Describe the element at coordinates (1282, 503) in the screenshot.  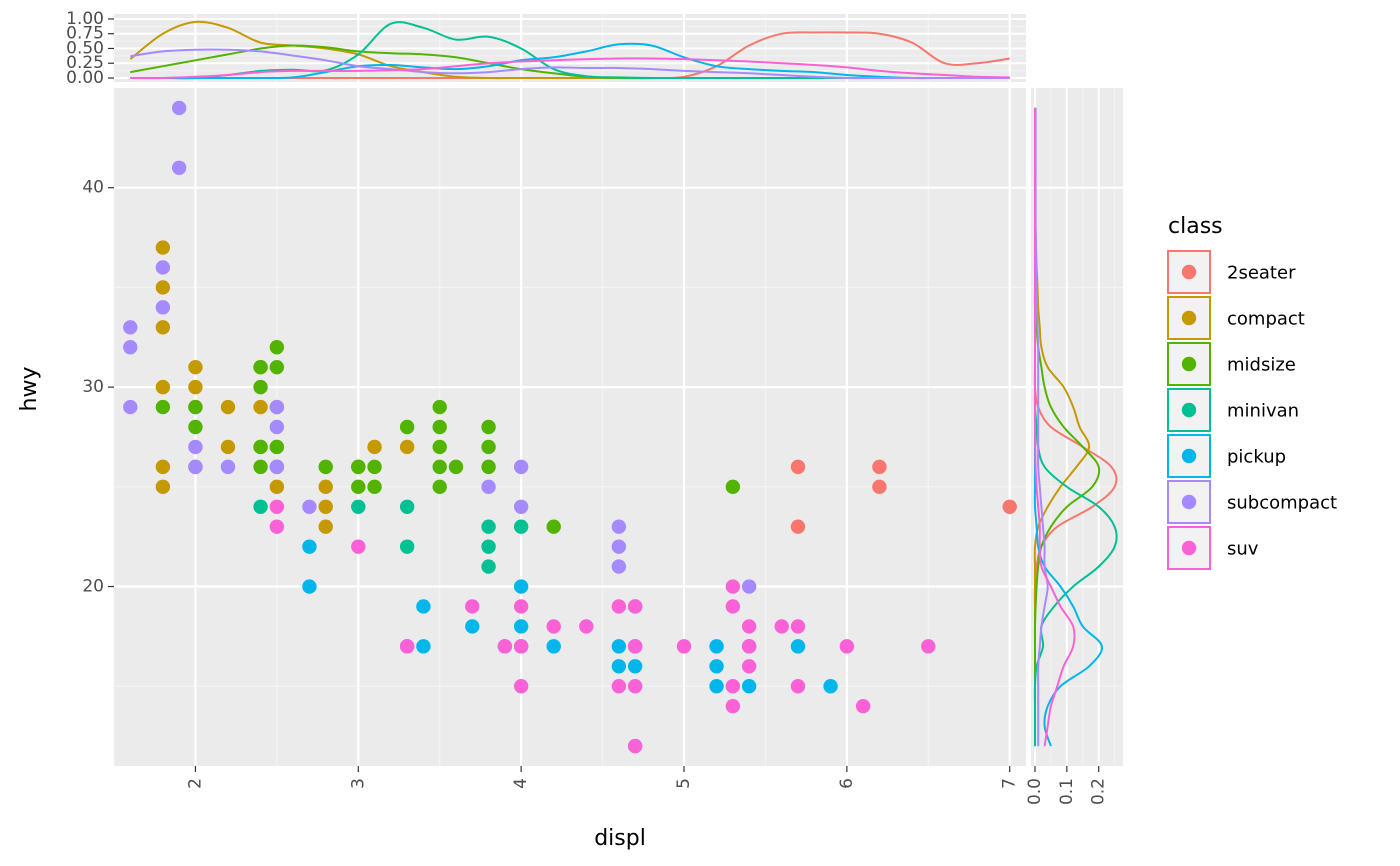
I see `legend-label: subcompact` at that location.